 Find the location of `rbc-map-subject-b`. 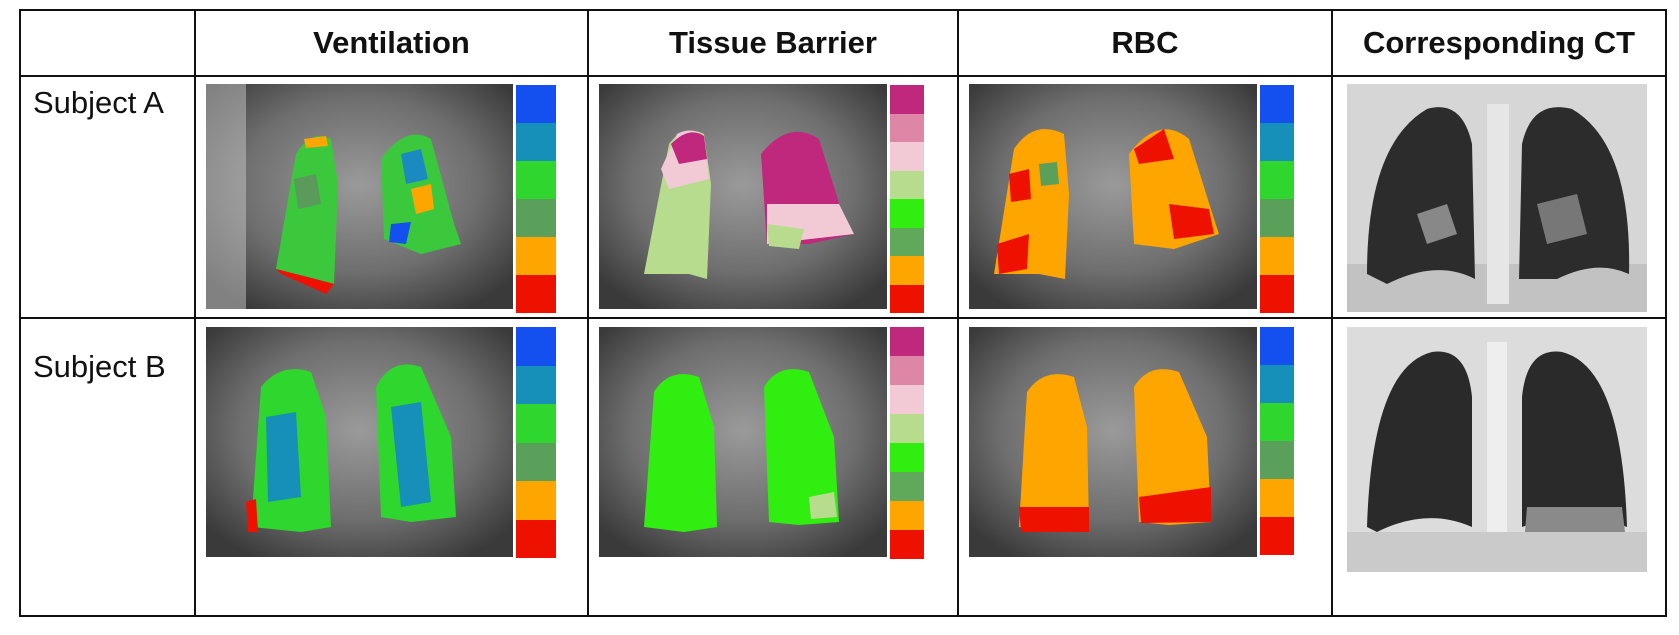

rbc-map-subject-b is located at coordinates (1113, 442).